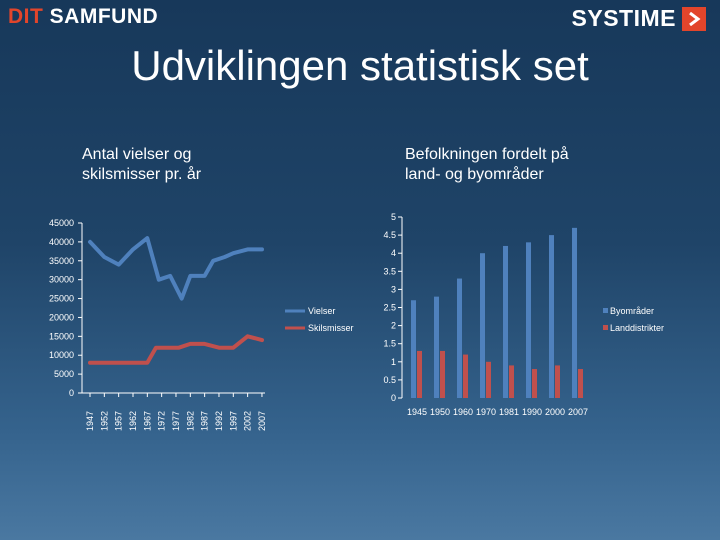 The height and width of the screenshot is (540, 720). I want to click on bar-landdistrikter-1960, so click(465, 376).